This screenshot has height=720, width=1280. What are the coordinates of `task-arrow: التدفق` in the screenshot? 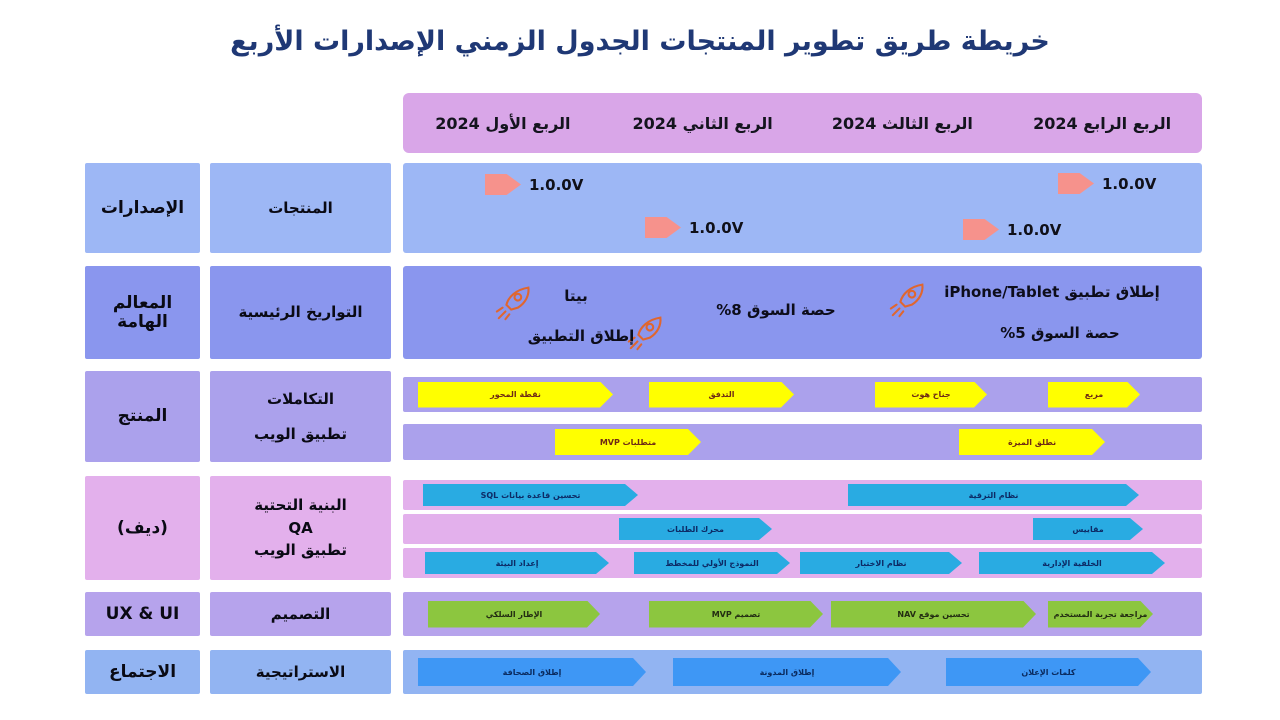 It's located at (721, 395).